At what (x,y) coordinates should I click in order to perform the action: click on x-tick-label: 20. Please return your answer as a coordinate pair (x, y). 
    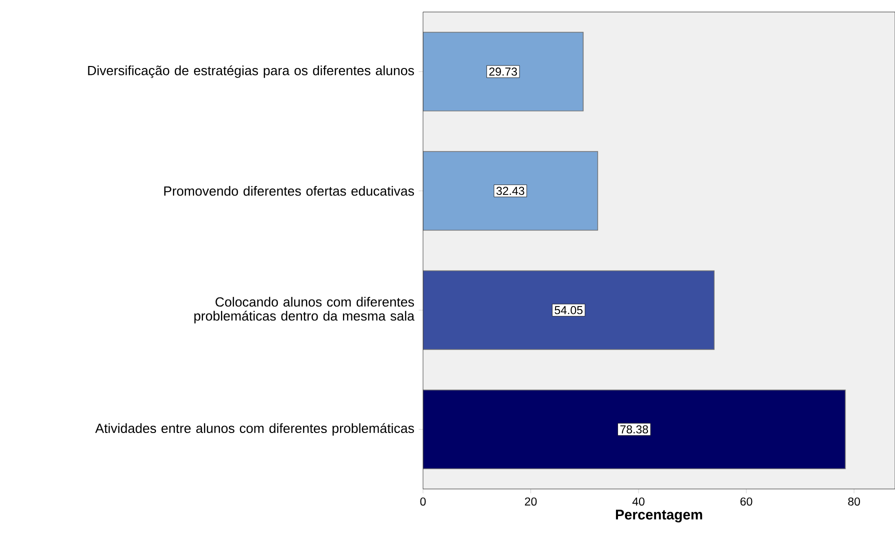
    Looking at the image, I should click on (530, 501).